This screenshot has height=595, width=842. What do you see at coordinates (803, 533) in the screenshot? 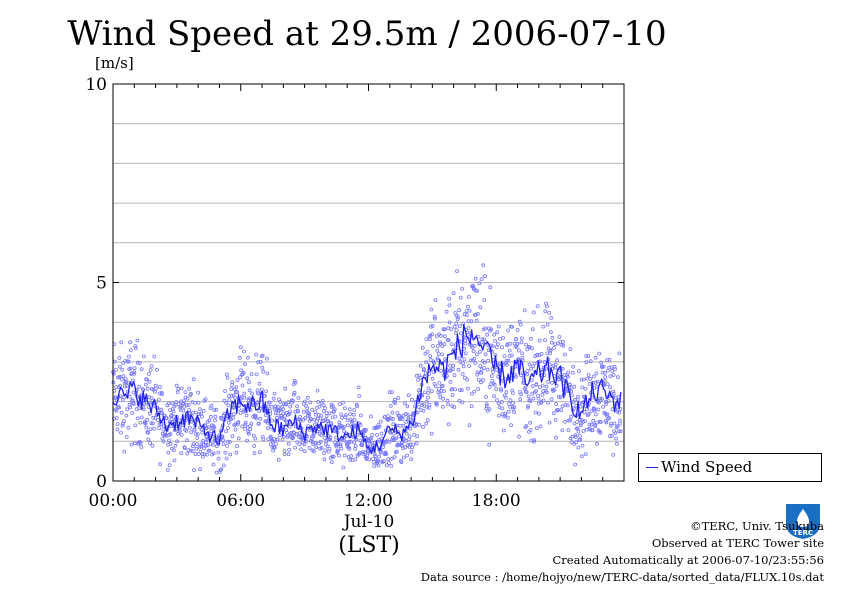
I see `logo-text: TERC` at bounding box center [803, 533].